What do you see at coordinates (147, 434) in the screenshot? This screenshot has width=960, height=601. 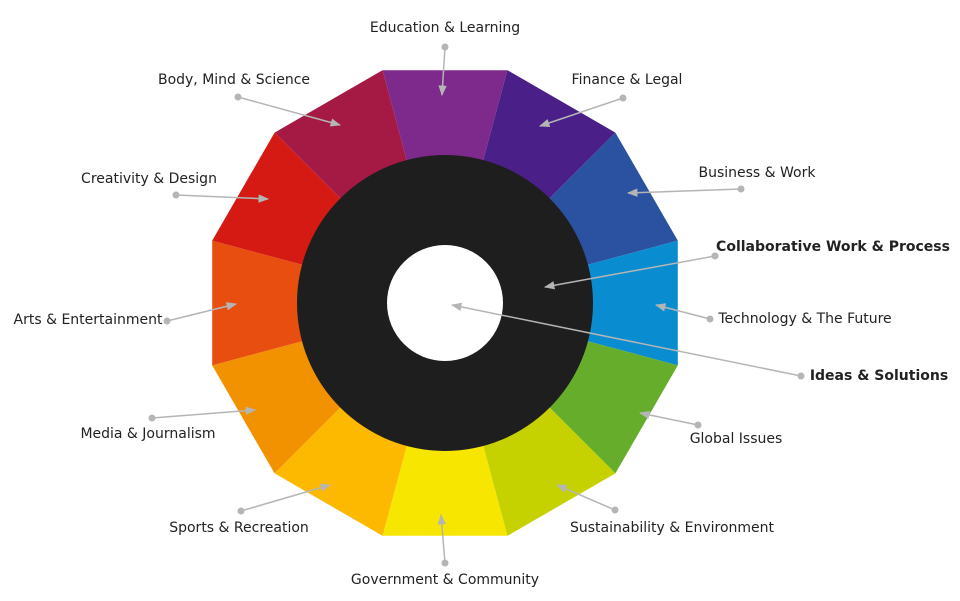 I see `category-label: Media & Journalism` at bounding box center [147, 434].